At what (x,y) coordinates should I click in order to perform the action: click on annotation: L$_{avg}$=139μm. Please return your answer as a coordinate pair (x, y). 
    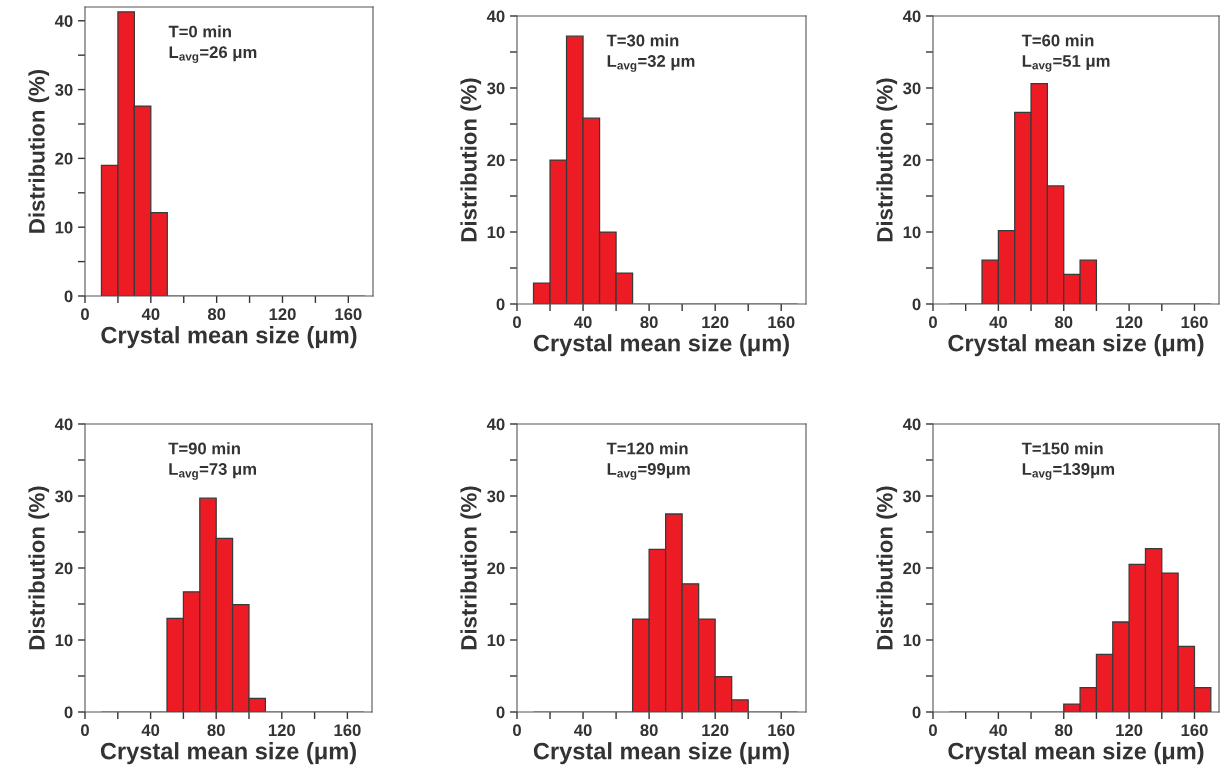
    Looking at the image, I should click on (1068, 471).